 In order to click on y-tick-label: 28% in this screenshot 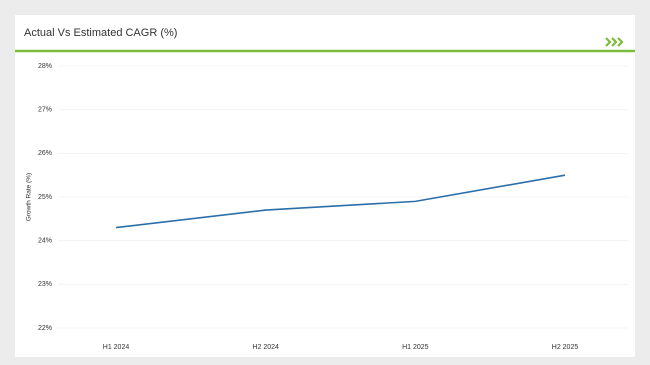, I will do `click(45, 66)`.